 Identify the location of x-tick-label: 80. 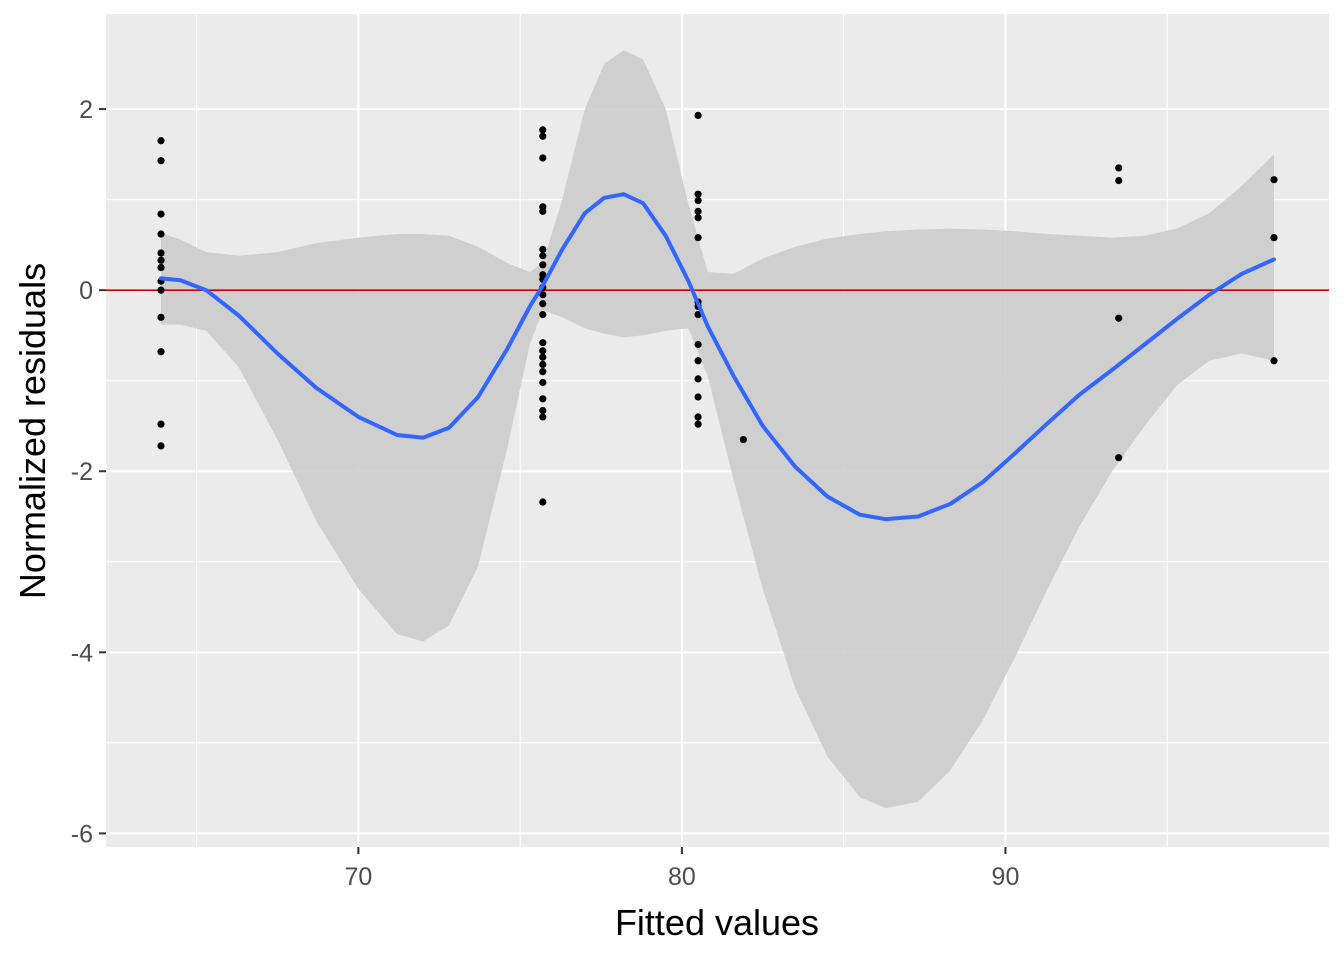
(682, 877).